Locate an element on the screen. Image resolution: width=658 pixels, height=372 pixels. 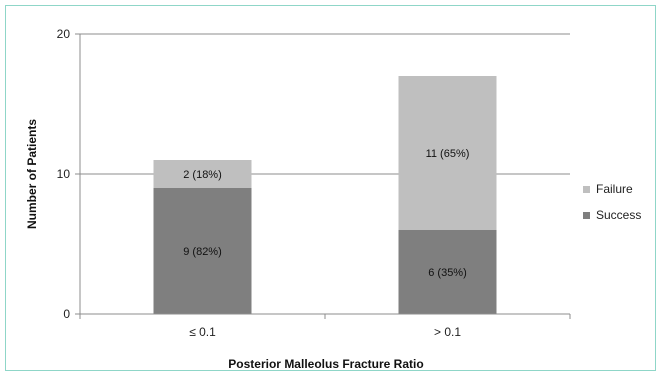
legend-swatch-success is located at coordinates (586, 215).